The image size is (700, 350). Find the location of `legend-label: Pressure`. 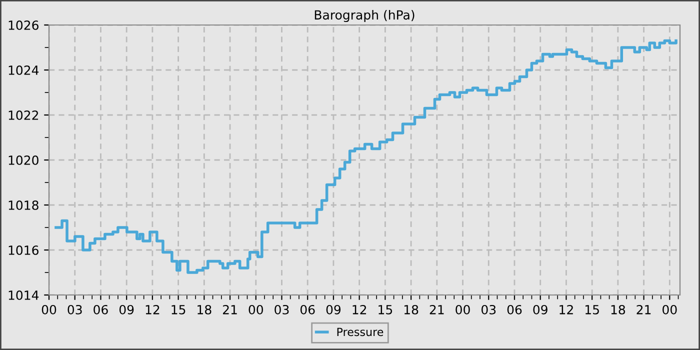

legend-label: Pressure is located at coordinates (360, 332).